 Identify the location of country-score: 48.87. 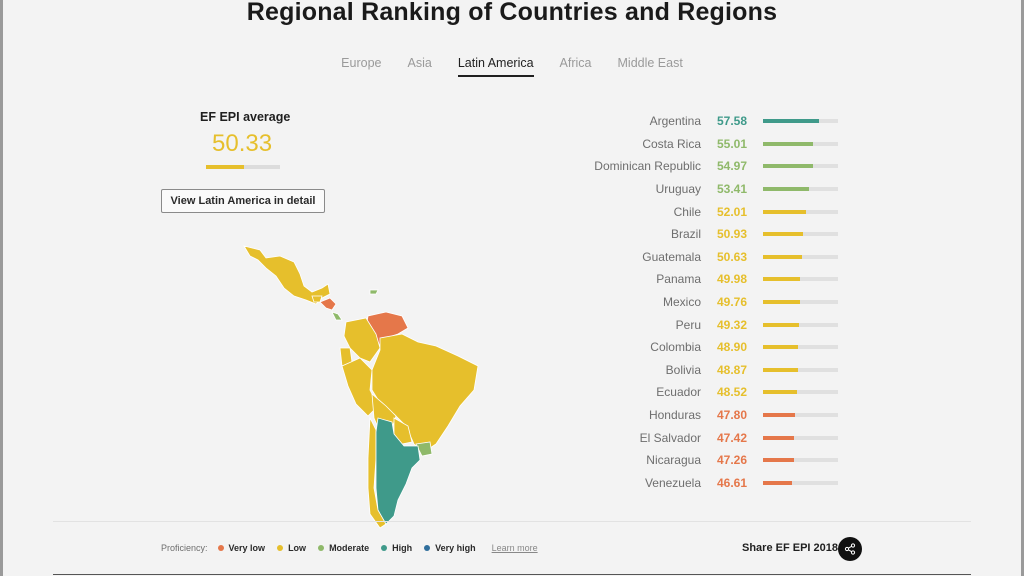
(732, 369).